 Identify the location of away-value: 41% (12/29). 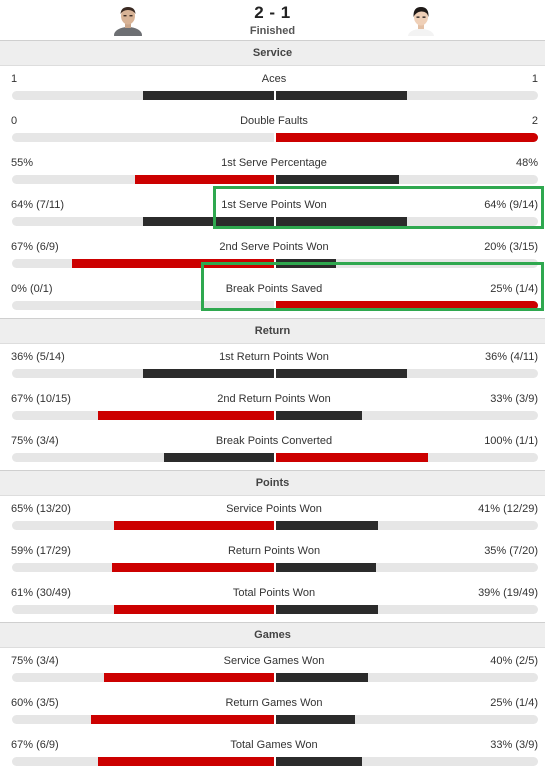
(508, 509).